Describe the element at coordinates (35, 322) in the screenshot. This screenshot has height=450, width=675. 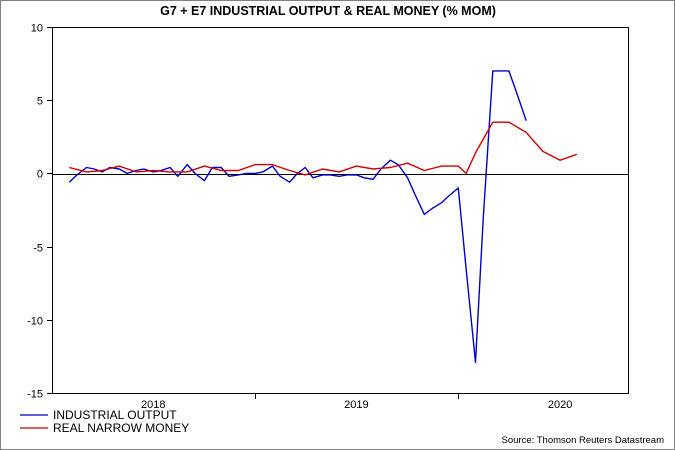
I see `y-tick-label: -10` at that location.